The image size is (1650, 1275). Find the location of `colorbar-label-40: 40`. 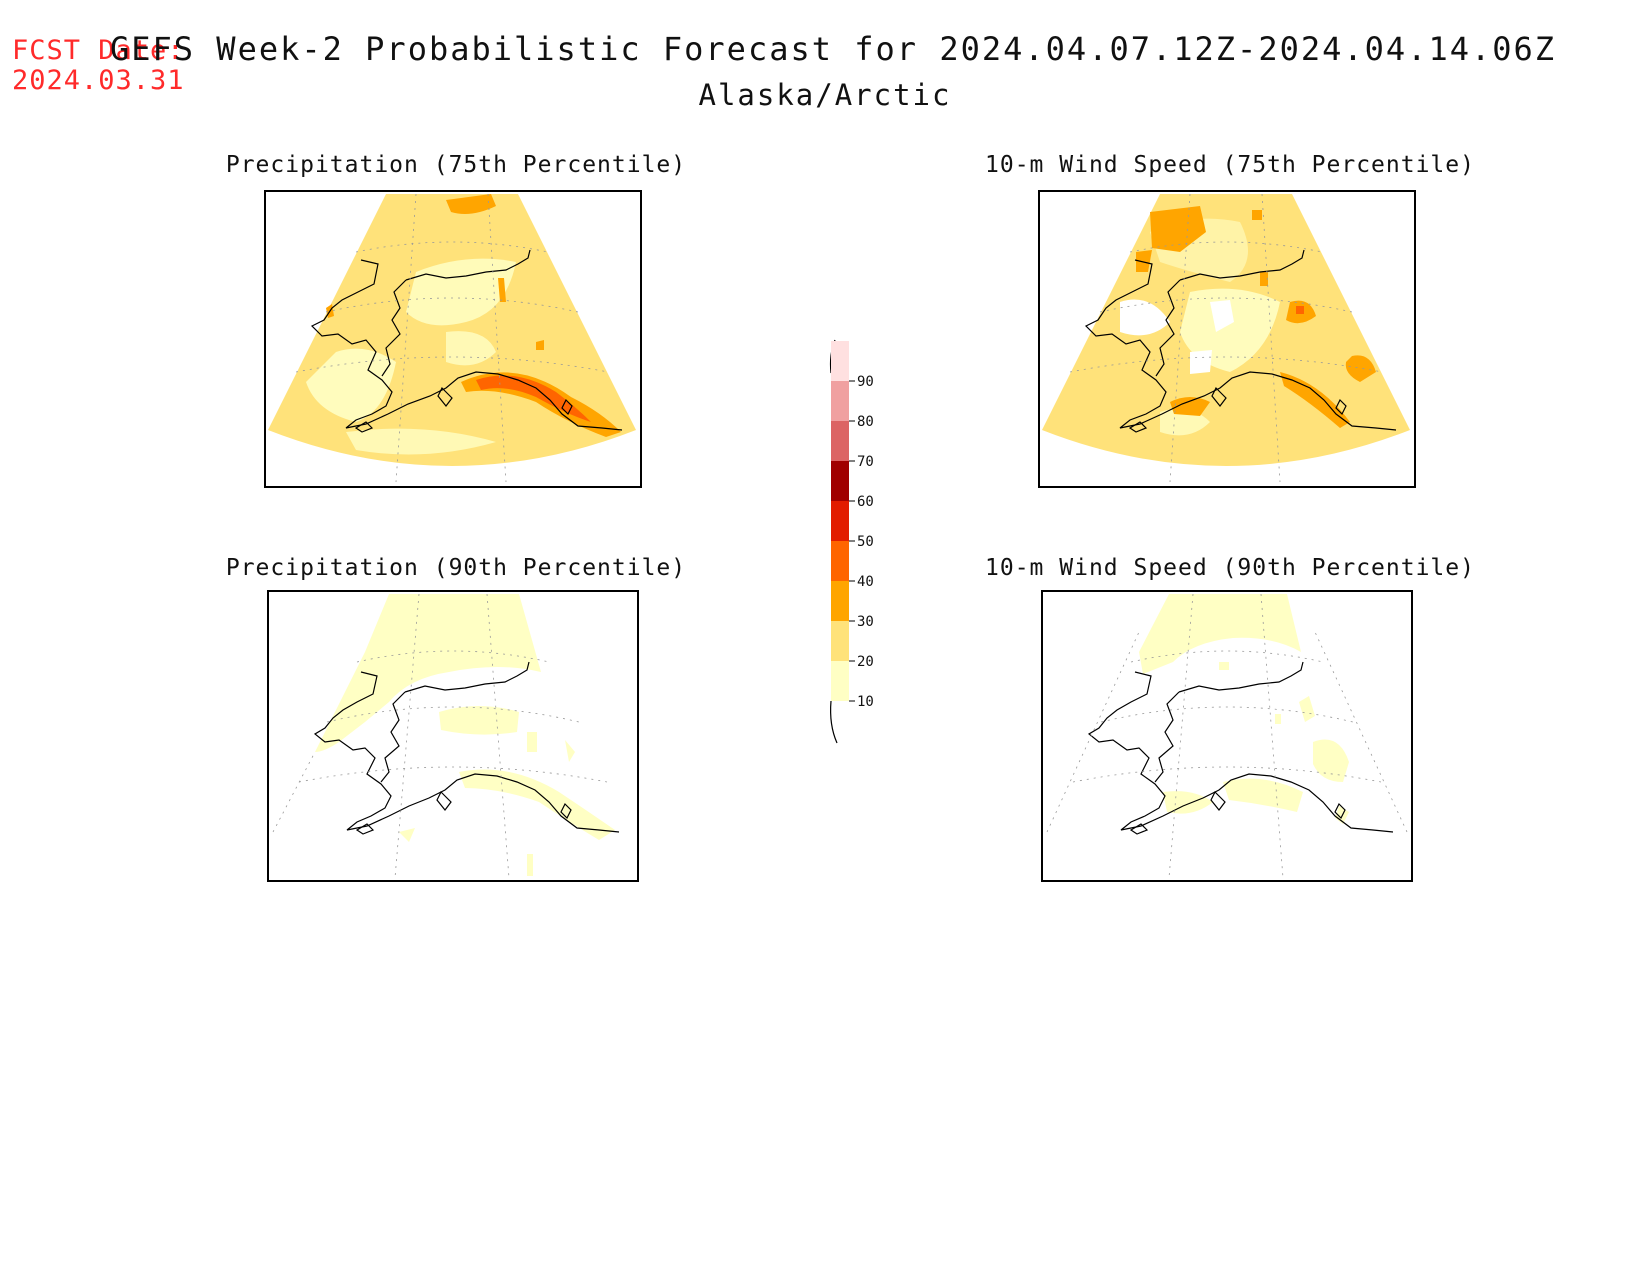

colorbar-label-40: 40 is located at coordinates (865, 582).